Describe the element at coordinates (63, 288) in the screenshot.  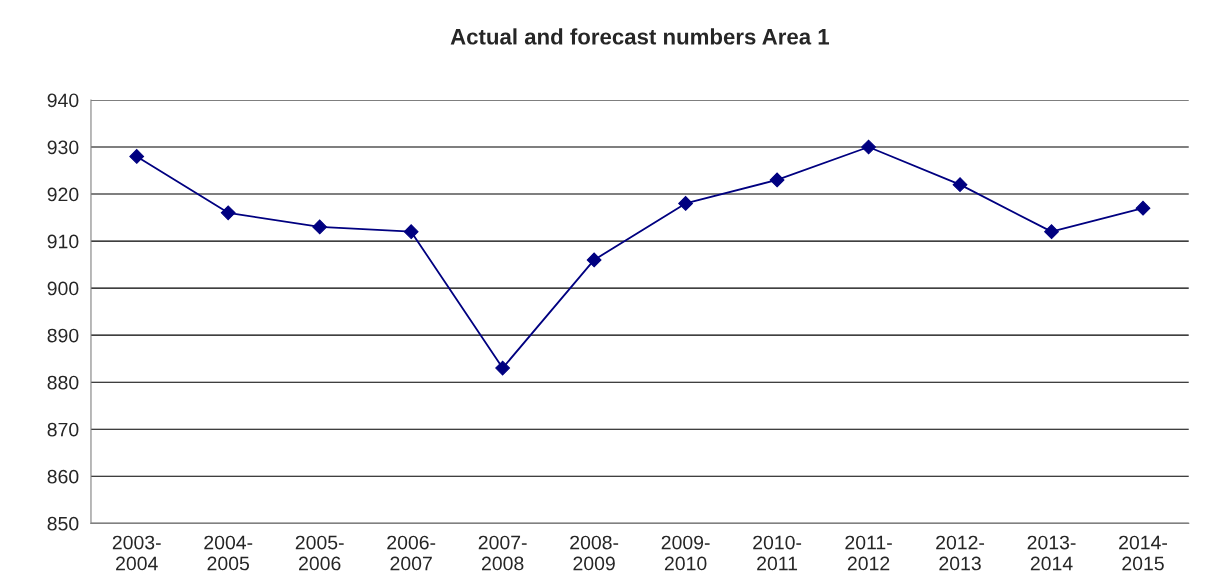
I see `y-tick-label: 900` at that location.